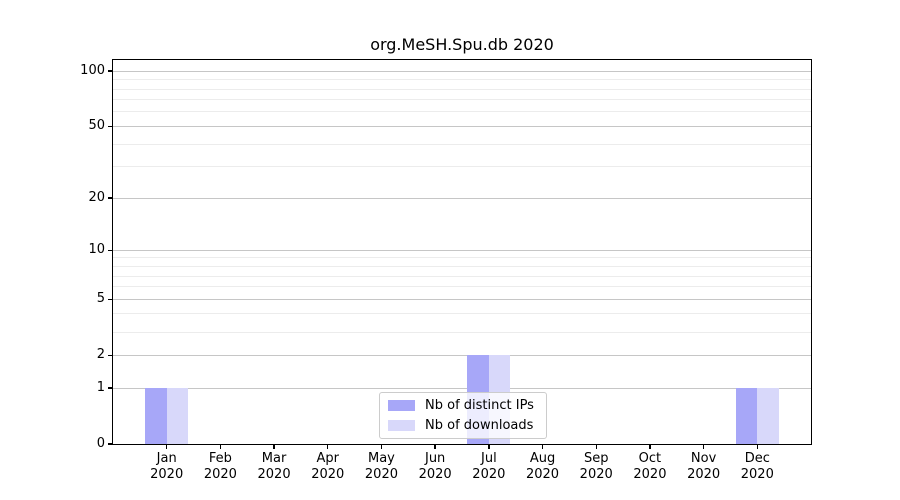 This screenshot has height=500, width=900. Describe the element at coordinates (757, 458) in the screenshot. I see `x-tick-month: Dec` at that location.